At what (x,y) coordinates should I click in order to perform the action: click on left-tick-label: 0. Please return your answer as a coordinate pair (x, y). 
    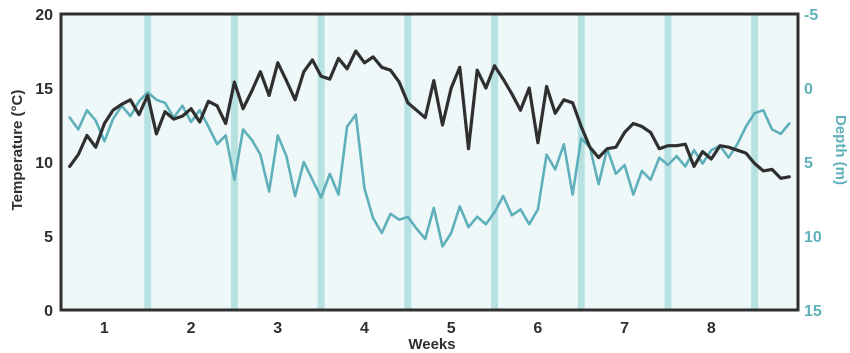
    Looking at the image, I should click on (48, 311).